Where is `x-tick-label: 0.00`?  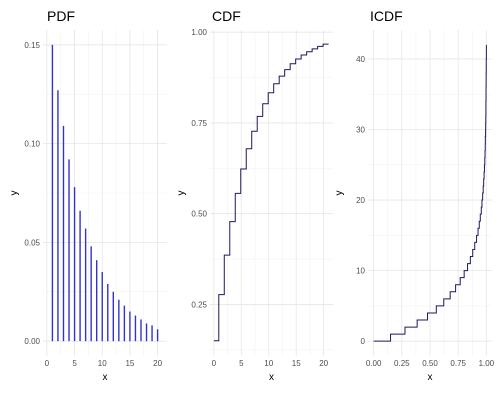
x-tick-label: 0.00 is located at coordinates (374, 363).